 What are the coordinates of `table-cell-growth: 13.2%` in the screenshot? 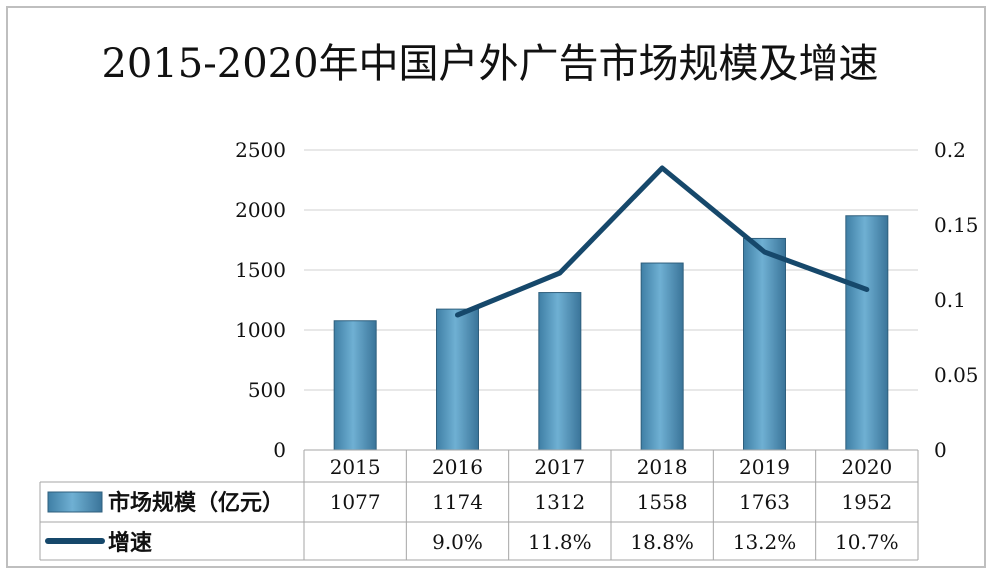 It's located at (765, 542).